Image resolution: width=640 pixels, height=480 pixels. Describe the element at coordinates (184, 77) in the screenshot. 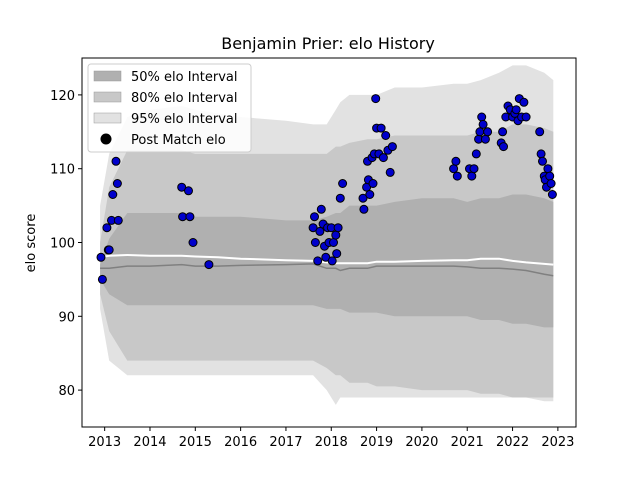

I see `legend-label: 50% elo Interval` at that location.